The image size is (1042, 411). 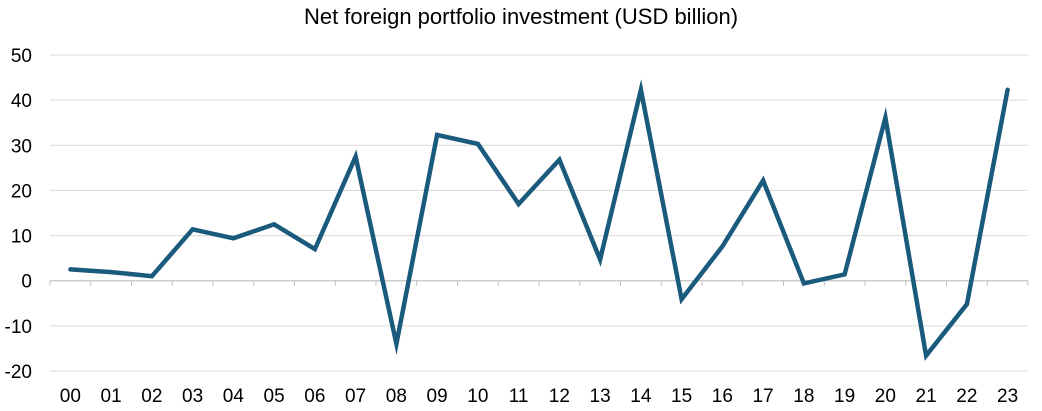 I want to click on y-tick-label: 10, so click(x=21, y=237).